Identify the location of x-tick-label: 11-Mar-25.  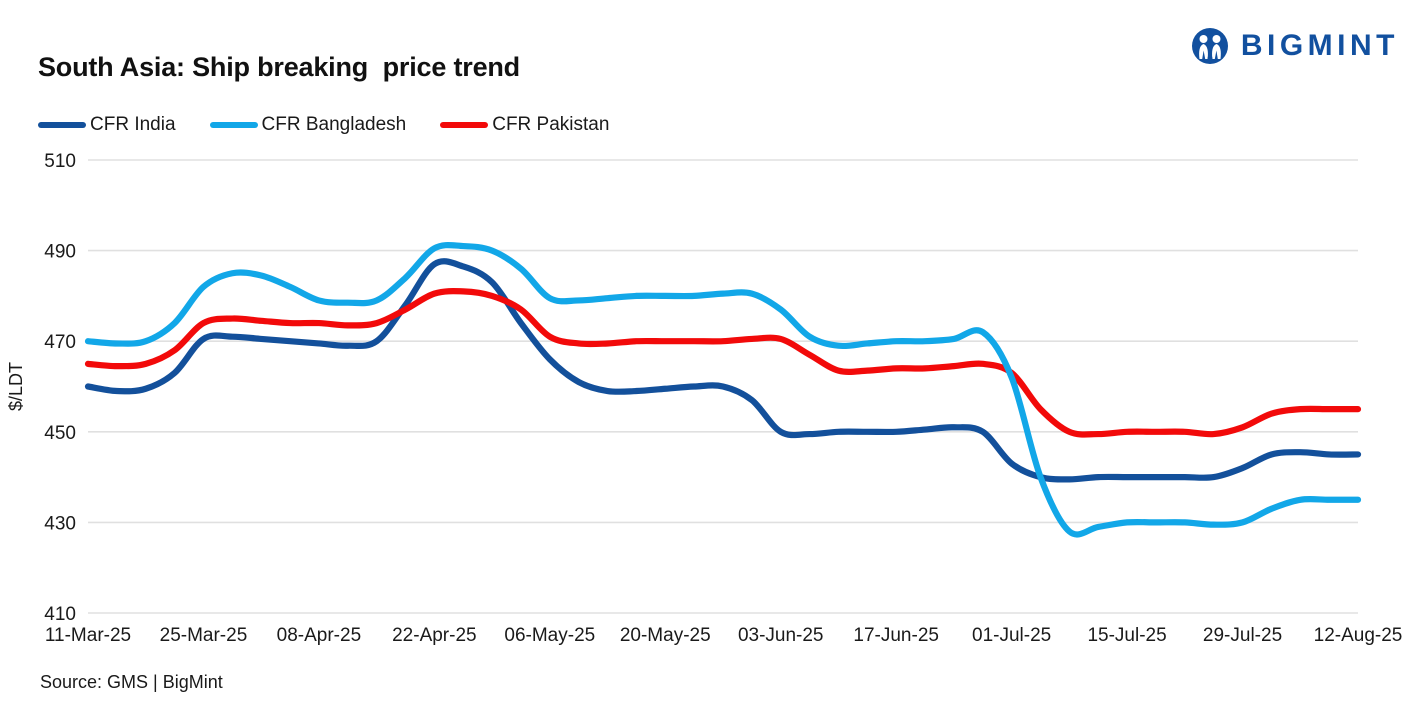
(88, 635).